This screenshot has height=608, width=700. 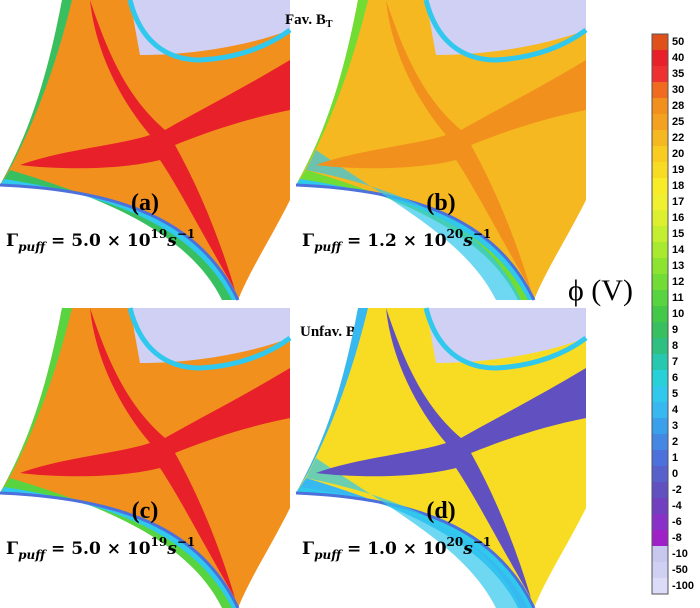 I want to click on colorbar-label: -6, so click(x=677, y=522).